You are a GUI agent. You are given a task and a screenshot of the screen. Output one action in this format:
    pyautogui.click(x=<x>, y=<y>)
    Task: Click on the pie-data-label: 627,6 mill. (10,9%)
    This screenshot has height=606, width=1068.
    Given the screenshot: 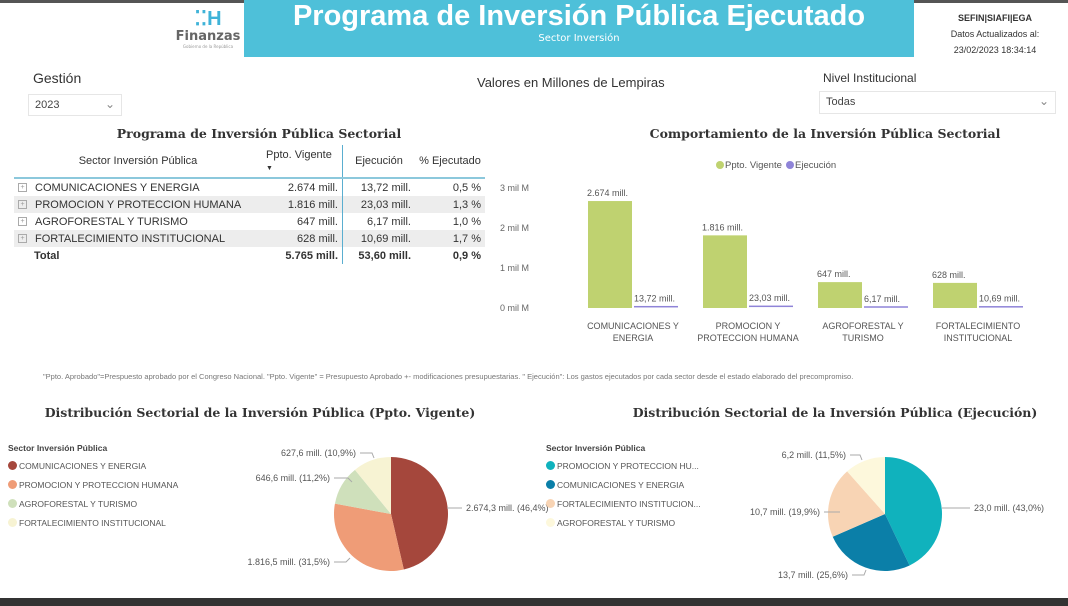 What is the action you would take?
    pyautogui.click(x=318, y=453)
    